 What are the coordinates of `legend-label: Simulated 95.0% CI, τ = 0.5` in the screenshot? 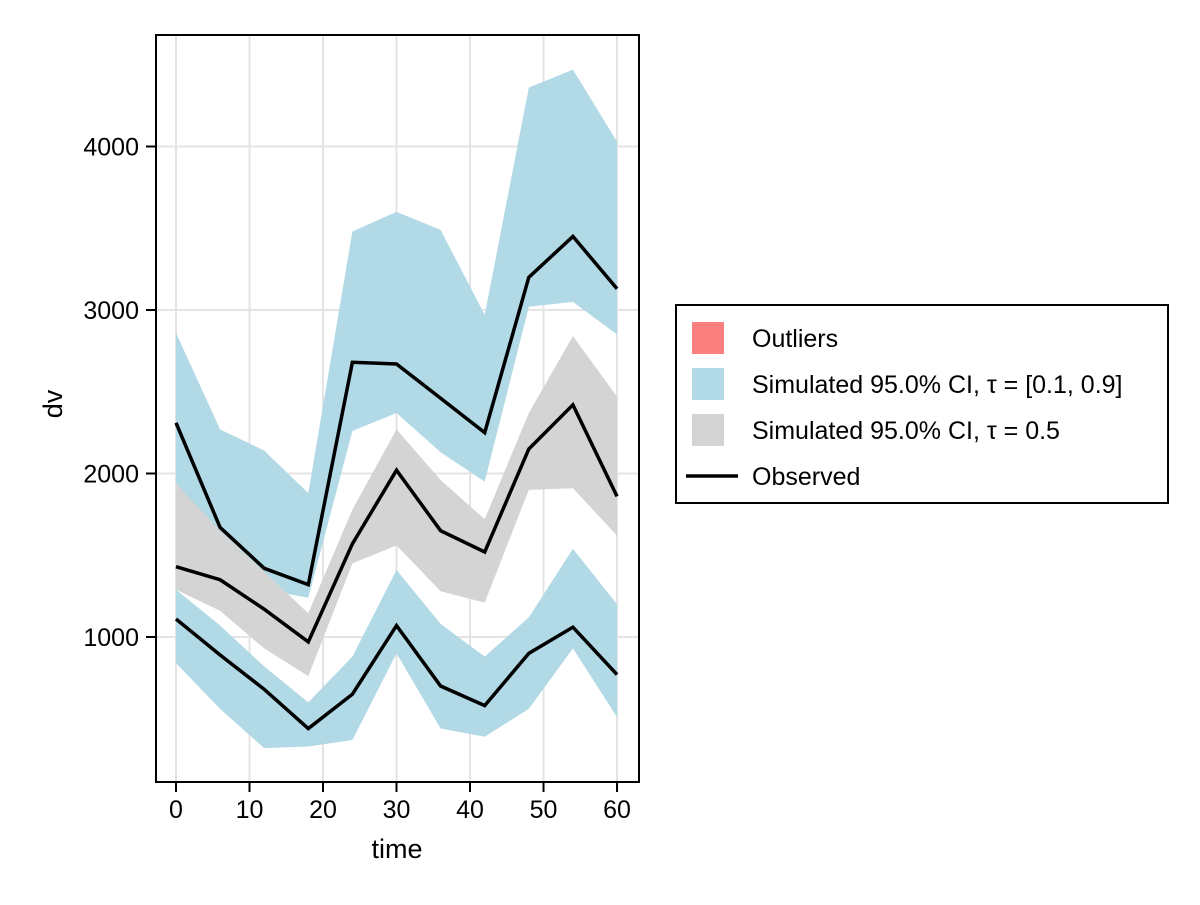 It's located at (906, 431).